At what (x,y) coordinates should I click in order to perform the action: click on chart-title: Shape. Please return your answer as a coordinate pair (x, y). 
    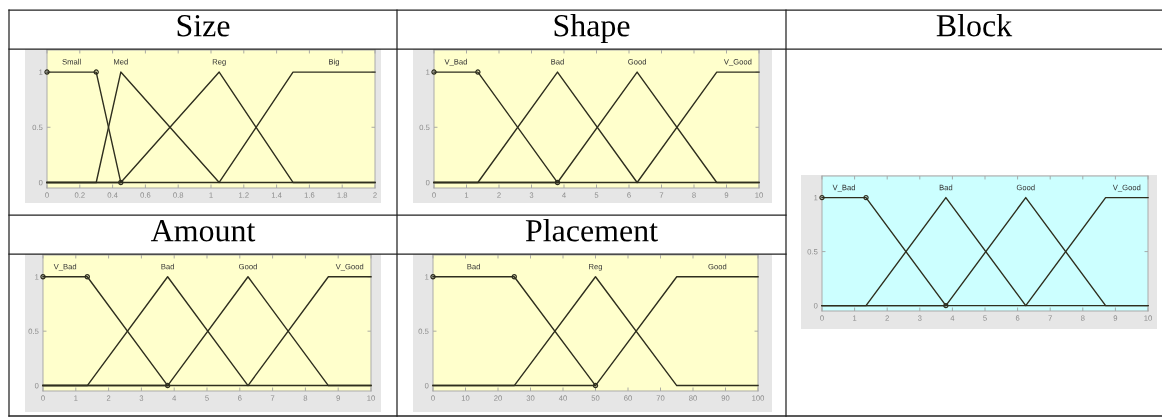
    Looking at the image, I should click on (592, 28).